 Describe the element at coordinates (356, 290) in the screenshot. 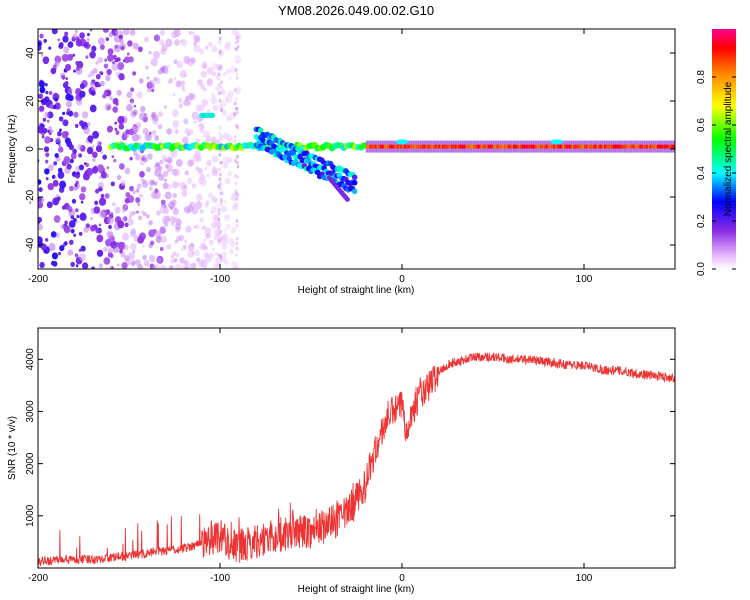

I see `spectrogram-x-label: Height of straight line (km)` at that location.